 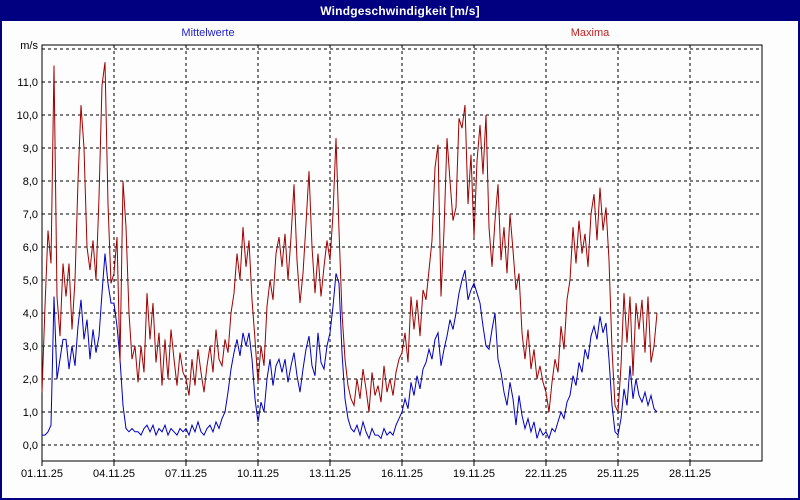 I want to click on window-title: Windgeschwindigkeit [m/s], so click(x=400, y=11).